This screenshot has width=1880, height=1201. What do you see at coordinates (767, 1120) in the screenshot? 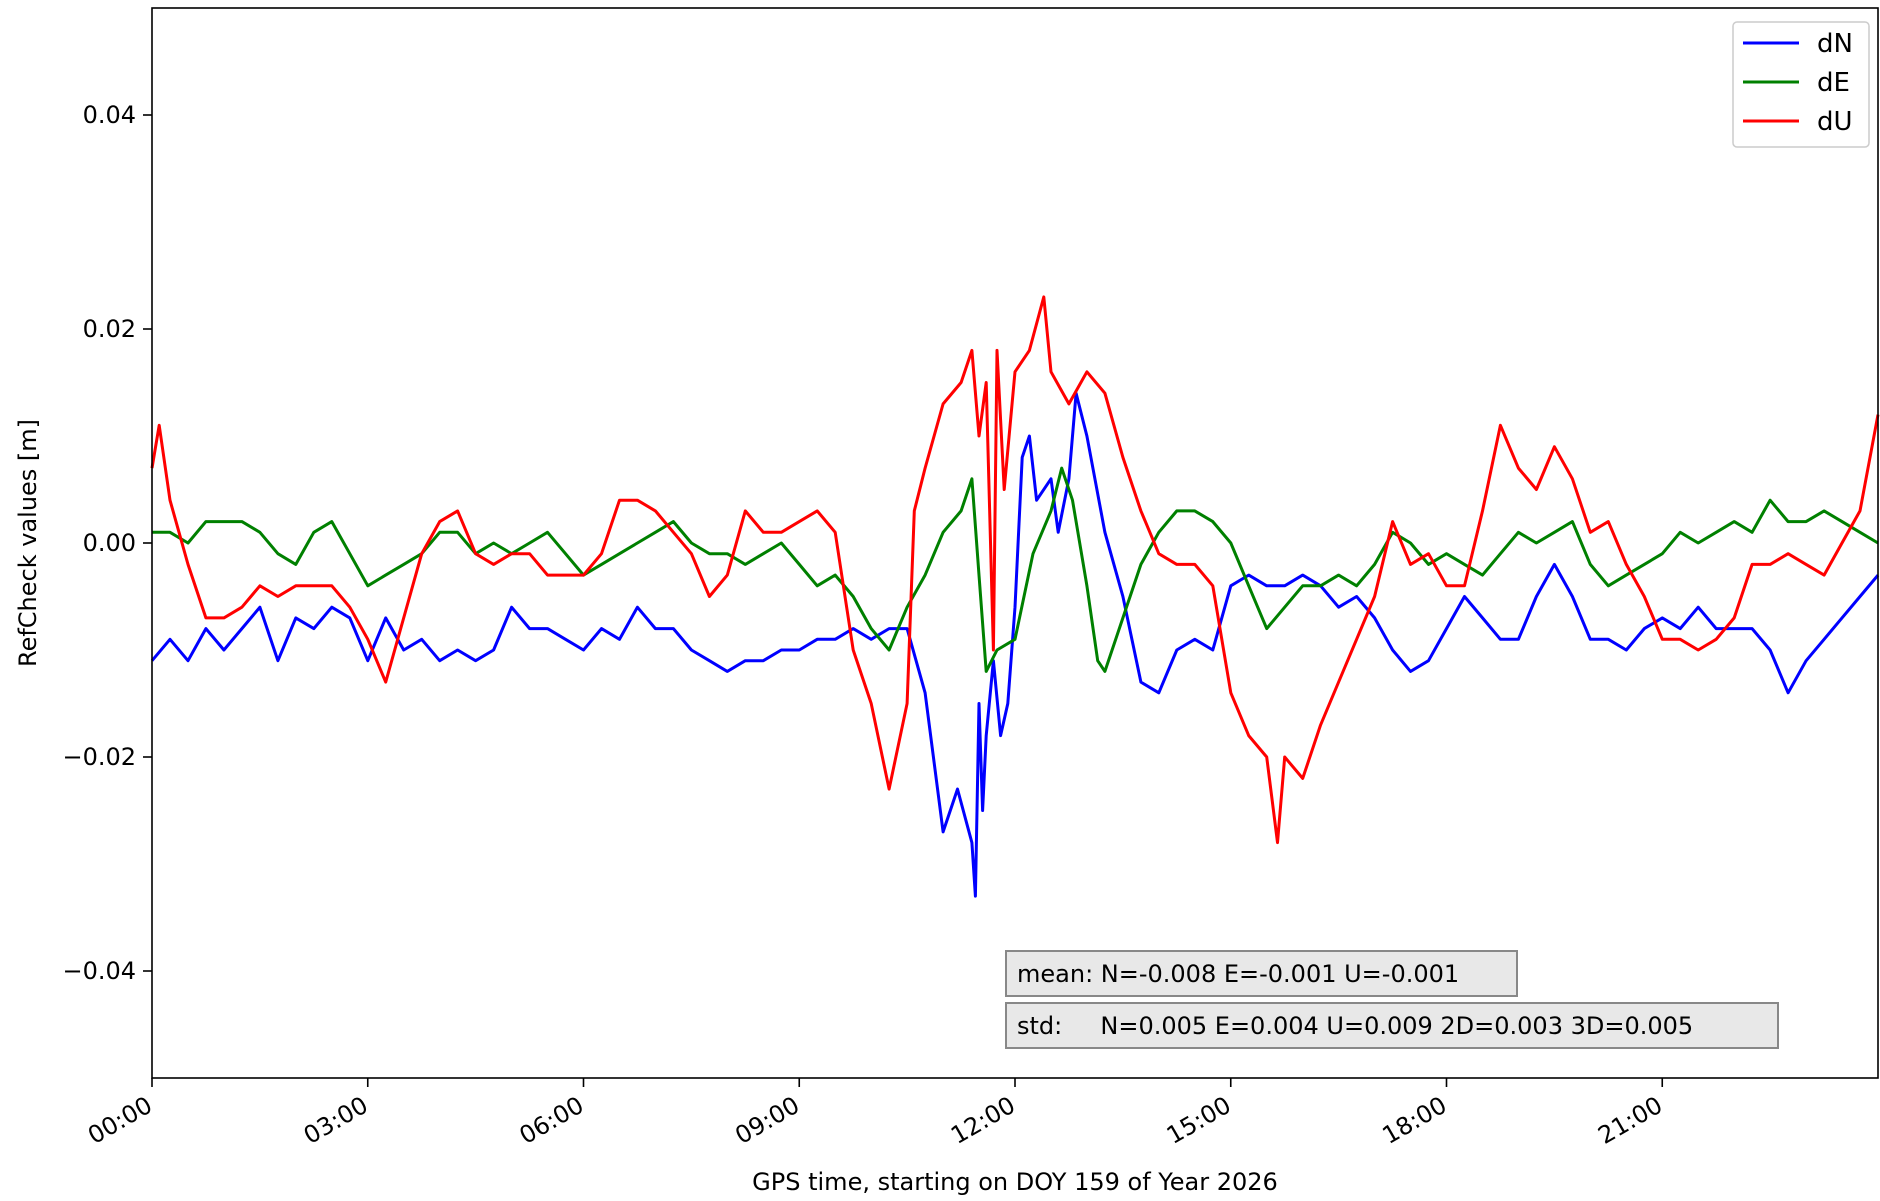
I see `x-tick-label: 09:00` at bounding box center [767, 1120].